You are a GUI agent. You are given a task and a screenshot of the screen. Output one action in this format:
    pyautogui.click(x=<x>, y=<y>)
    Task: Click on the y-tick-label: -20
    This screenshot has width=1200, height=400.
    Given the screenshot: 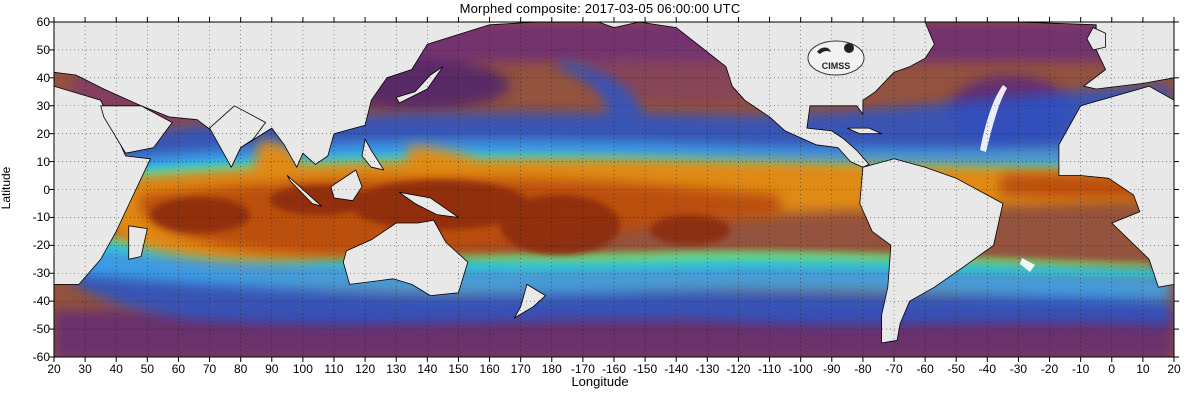 What is the action you would take?
    pyautogui.click(x=41, y=245)
    